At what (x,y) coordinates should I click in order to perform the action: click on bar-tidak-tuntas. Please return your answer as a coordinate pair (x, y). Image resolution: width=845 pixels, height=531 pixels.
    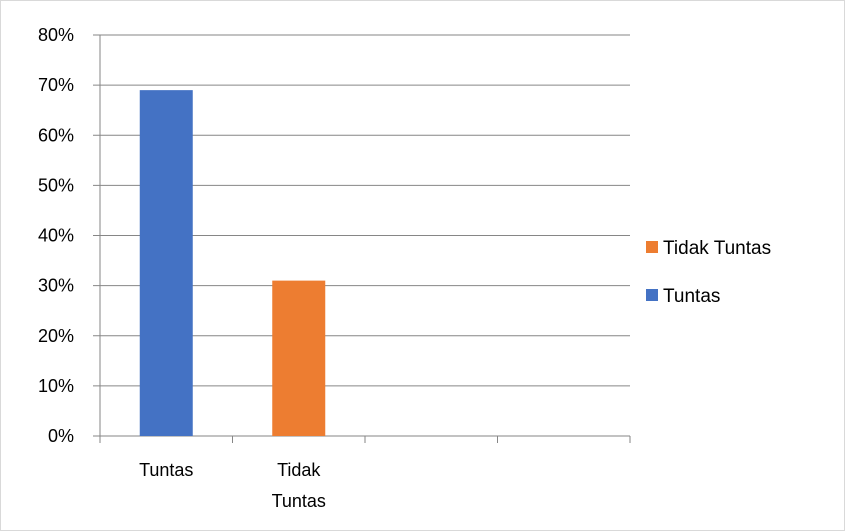
    Looking at the image, I should click on (299, 358).